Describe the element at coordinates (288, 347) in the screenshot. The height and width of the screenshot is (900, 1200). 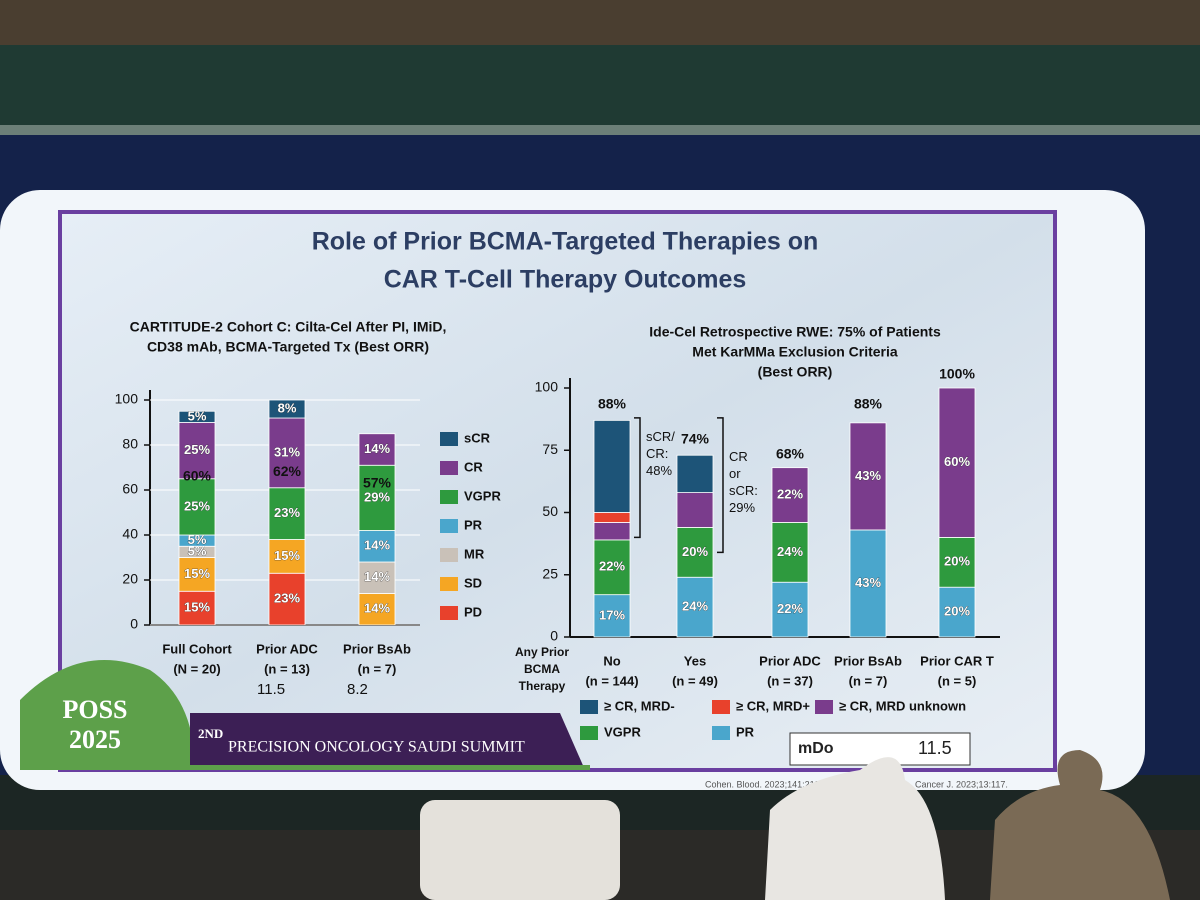
I see `chart-title: CD38 mAb, BCMA-Targeted Tx (Best ORR)` at that location.